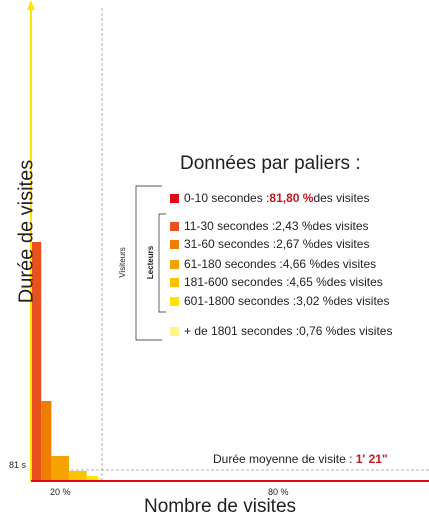  What do you see at coordinates (92, 478) in the screenshot?
I see `bar-601-1800-secondes` at bounding box center [92, 478].